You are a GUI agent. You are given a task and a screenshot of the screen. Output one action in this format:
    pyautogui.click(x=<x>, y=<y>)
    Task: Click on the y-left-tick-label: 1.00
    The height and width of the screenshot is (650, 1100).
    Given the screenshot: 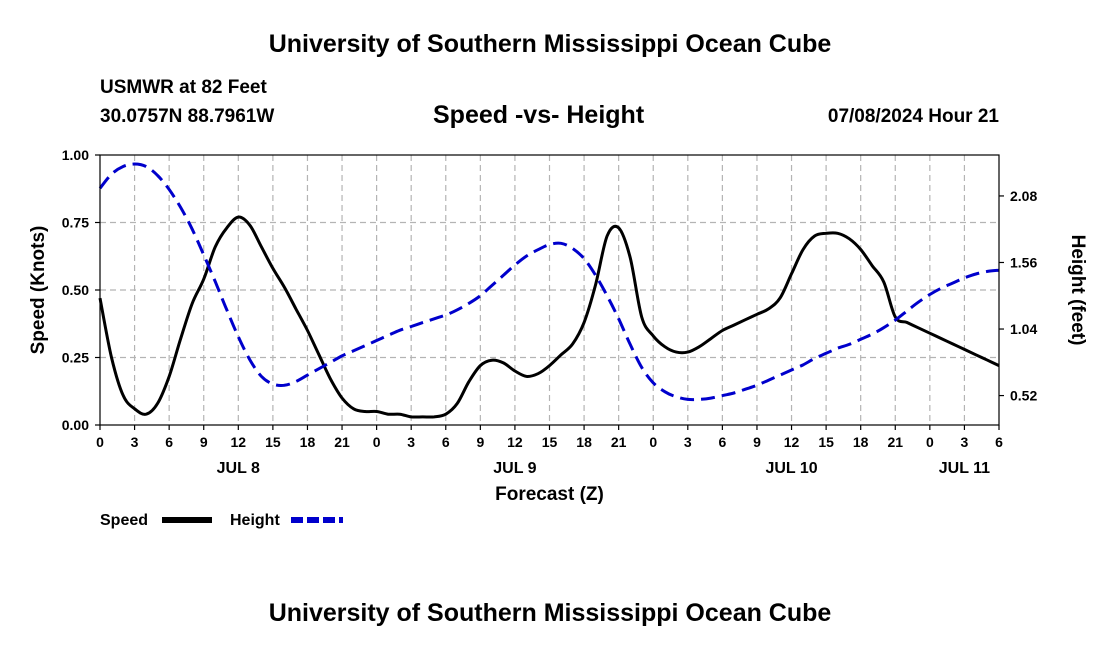 What is the action you would take?
    pyautogui.click(x=75, y=155)
    